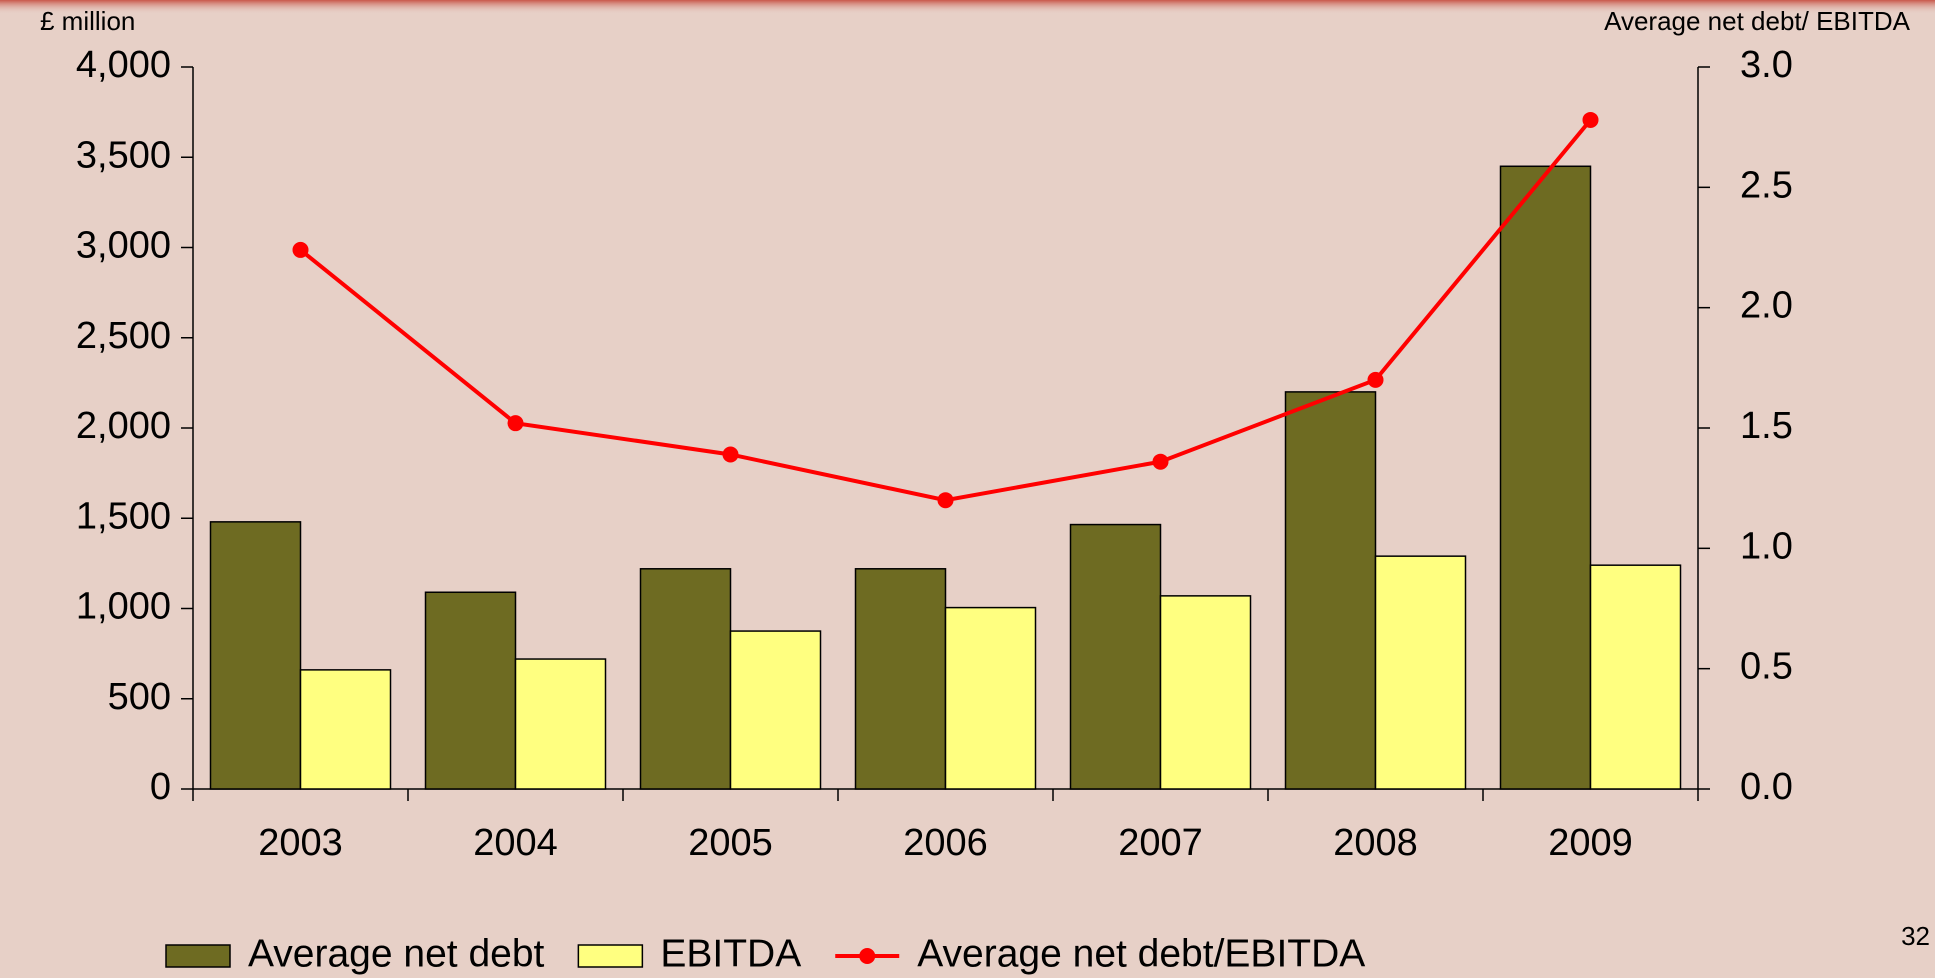 This screenshot has height=978, width=1935. Describe the element at coordinates (1766, 306) in the screenshot. I see `y2-tick-label: 2.0` at that location.